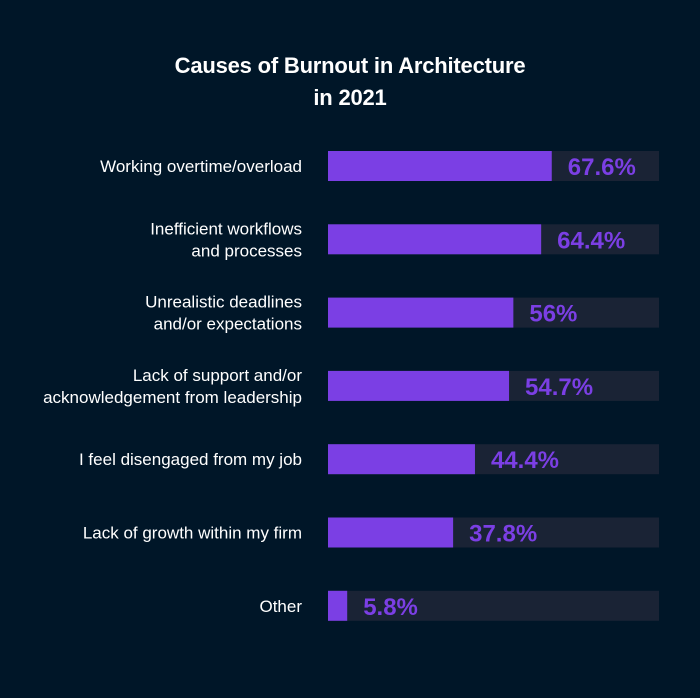 This screenshot has height=698, width=700. What do you see at coordinates (559, 387) in the screenshot?
I see `data-label: 54.7%` at bounding box center [559, 387].